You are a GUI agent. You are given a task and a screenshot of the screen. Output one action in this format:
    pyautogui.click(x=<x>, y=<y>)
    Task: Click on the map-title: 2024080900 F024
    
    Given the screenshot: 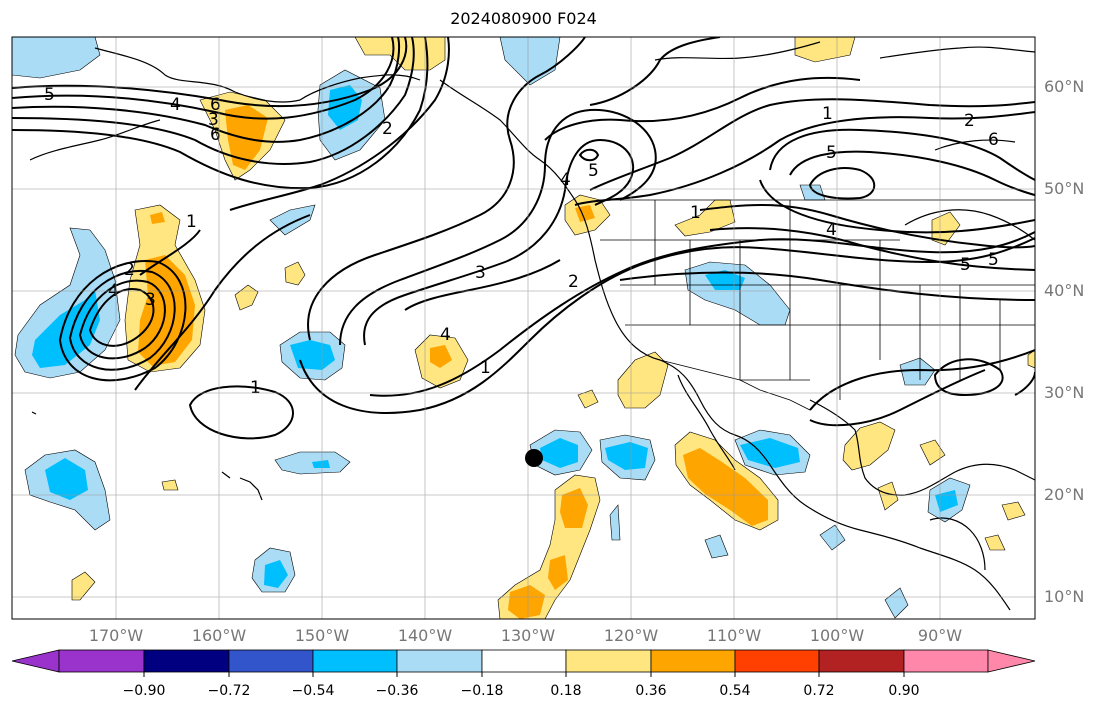 What is the action you would take?
    pyautogui.click(x=523, y=18)
    